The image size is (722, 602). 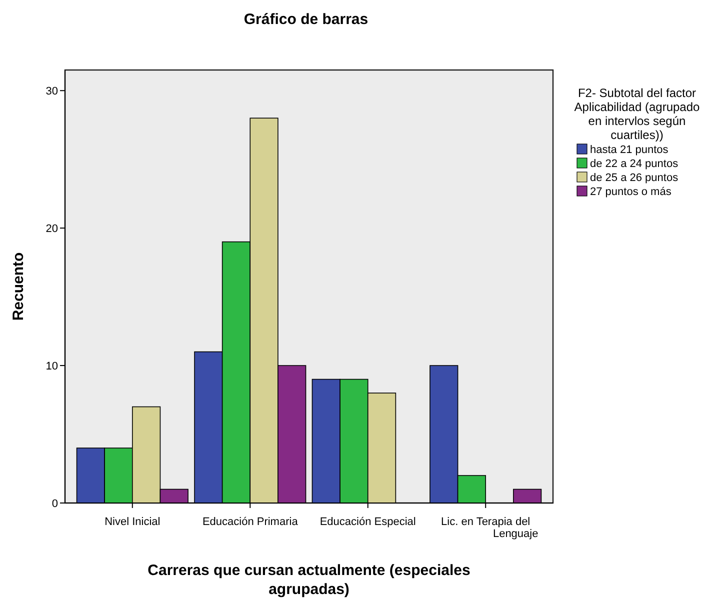 I want to click on x-tick-label: Nivel Inicial, so click(x=132, y=522).